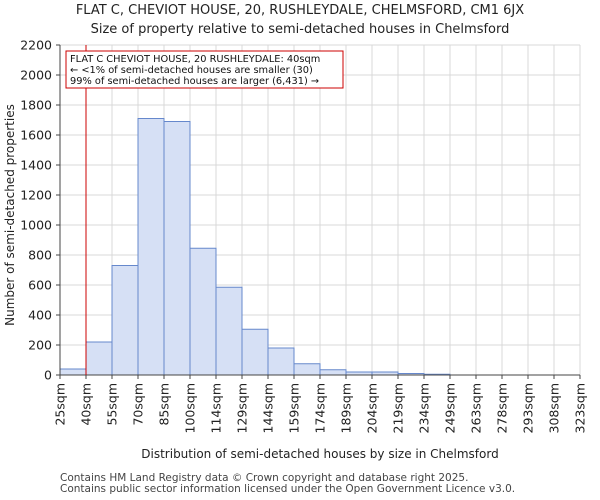 The height and width of the screenshot is (500, 600). Describe the element at coordinates (36, 195) in the screenshot. I see `y-tick-label: 1200` at that location.